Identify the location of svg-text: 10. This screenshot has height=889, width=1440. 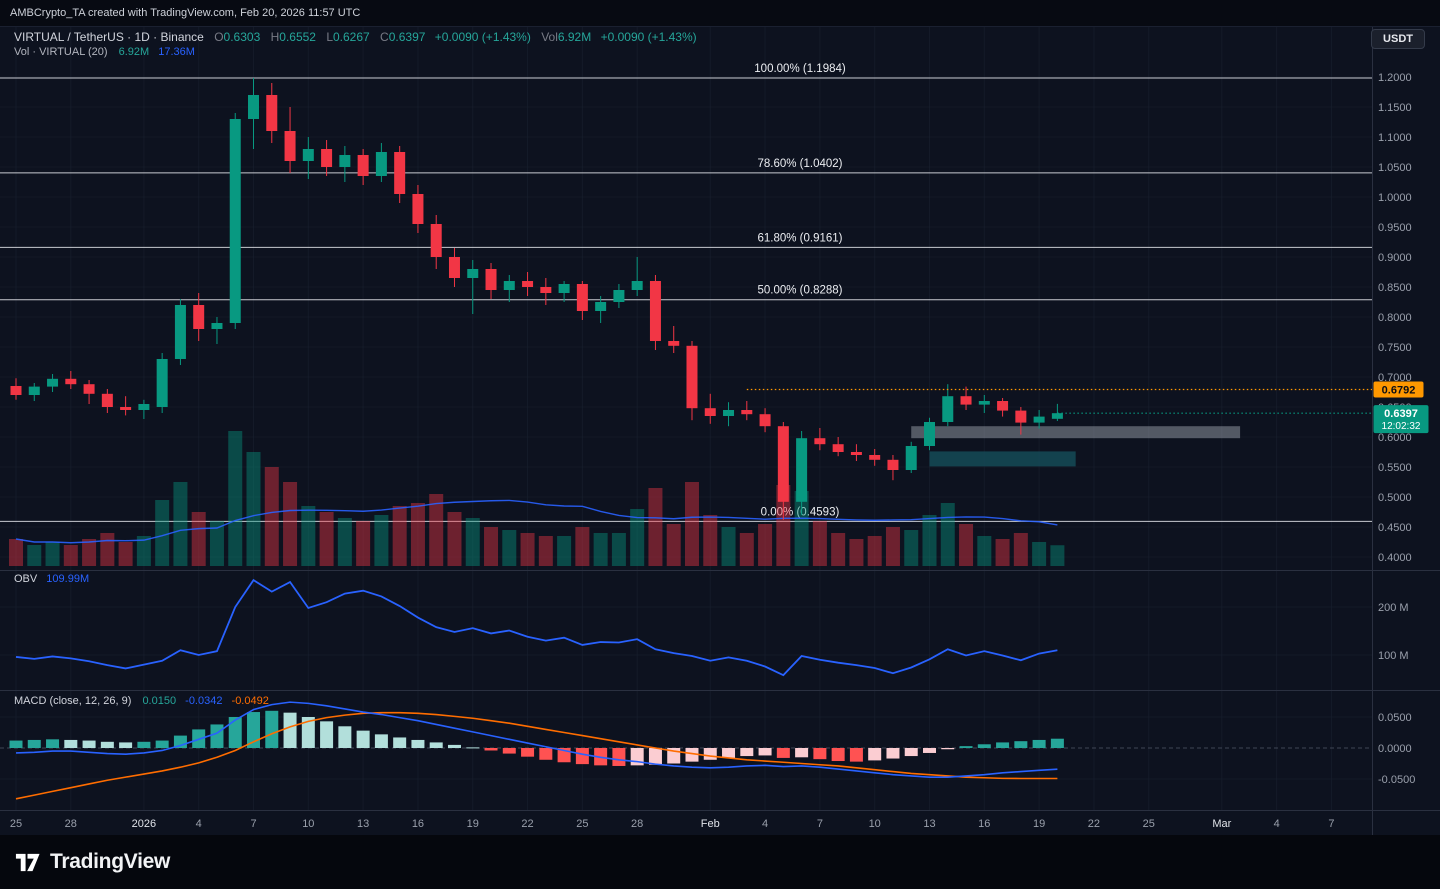
(308, 824).